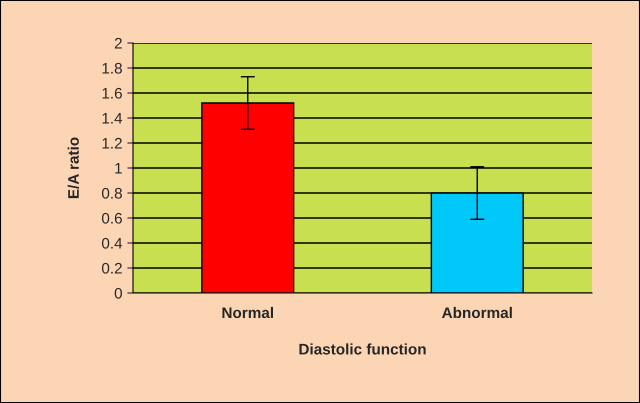 The width and height of the screenshot is (640, 403). What do you see at coordinates (112, 243) in the screenshot?
I see `y-tick-label: 0.4` at bounding box center [112, 243].